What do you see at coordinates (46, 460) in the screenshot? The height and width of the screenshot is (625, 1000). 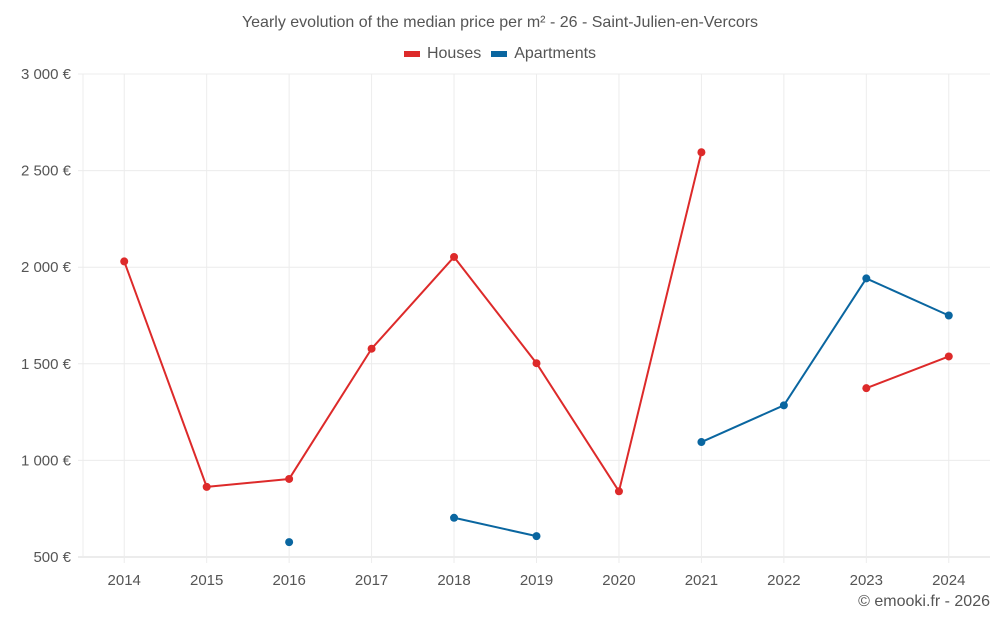 I see `y-tick-label: 1 000 €` at bounding box center [46, 460].